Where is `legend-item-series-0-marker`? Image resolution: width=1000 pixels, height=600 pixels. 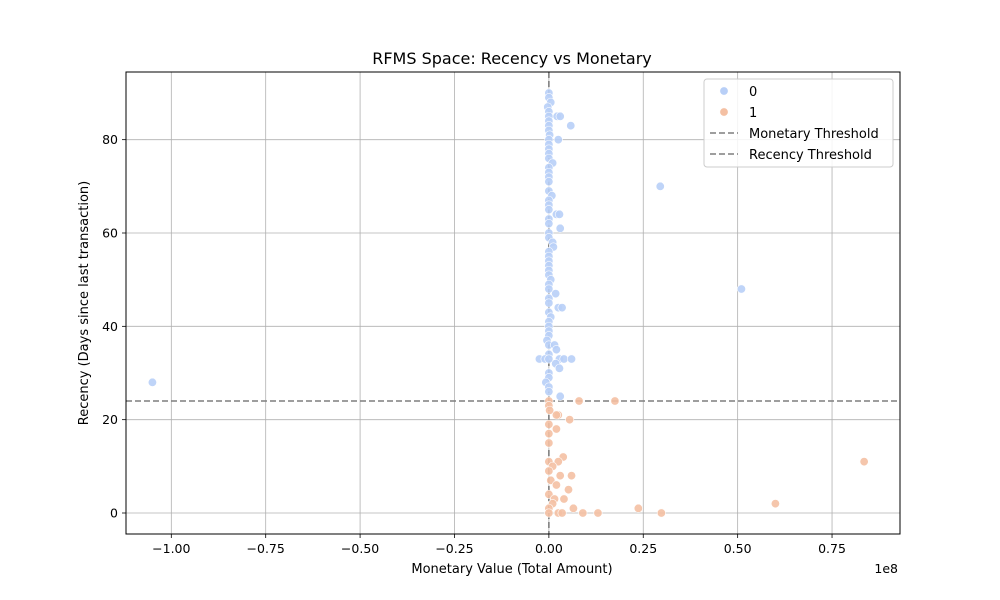
legend-item-series-0-marker is located at coordinates (724, 91).